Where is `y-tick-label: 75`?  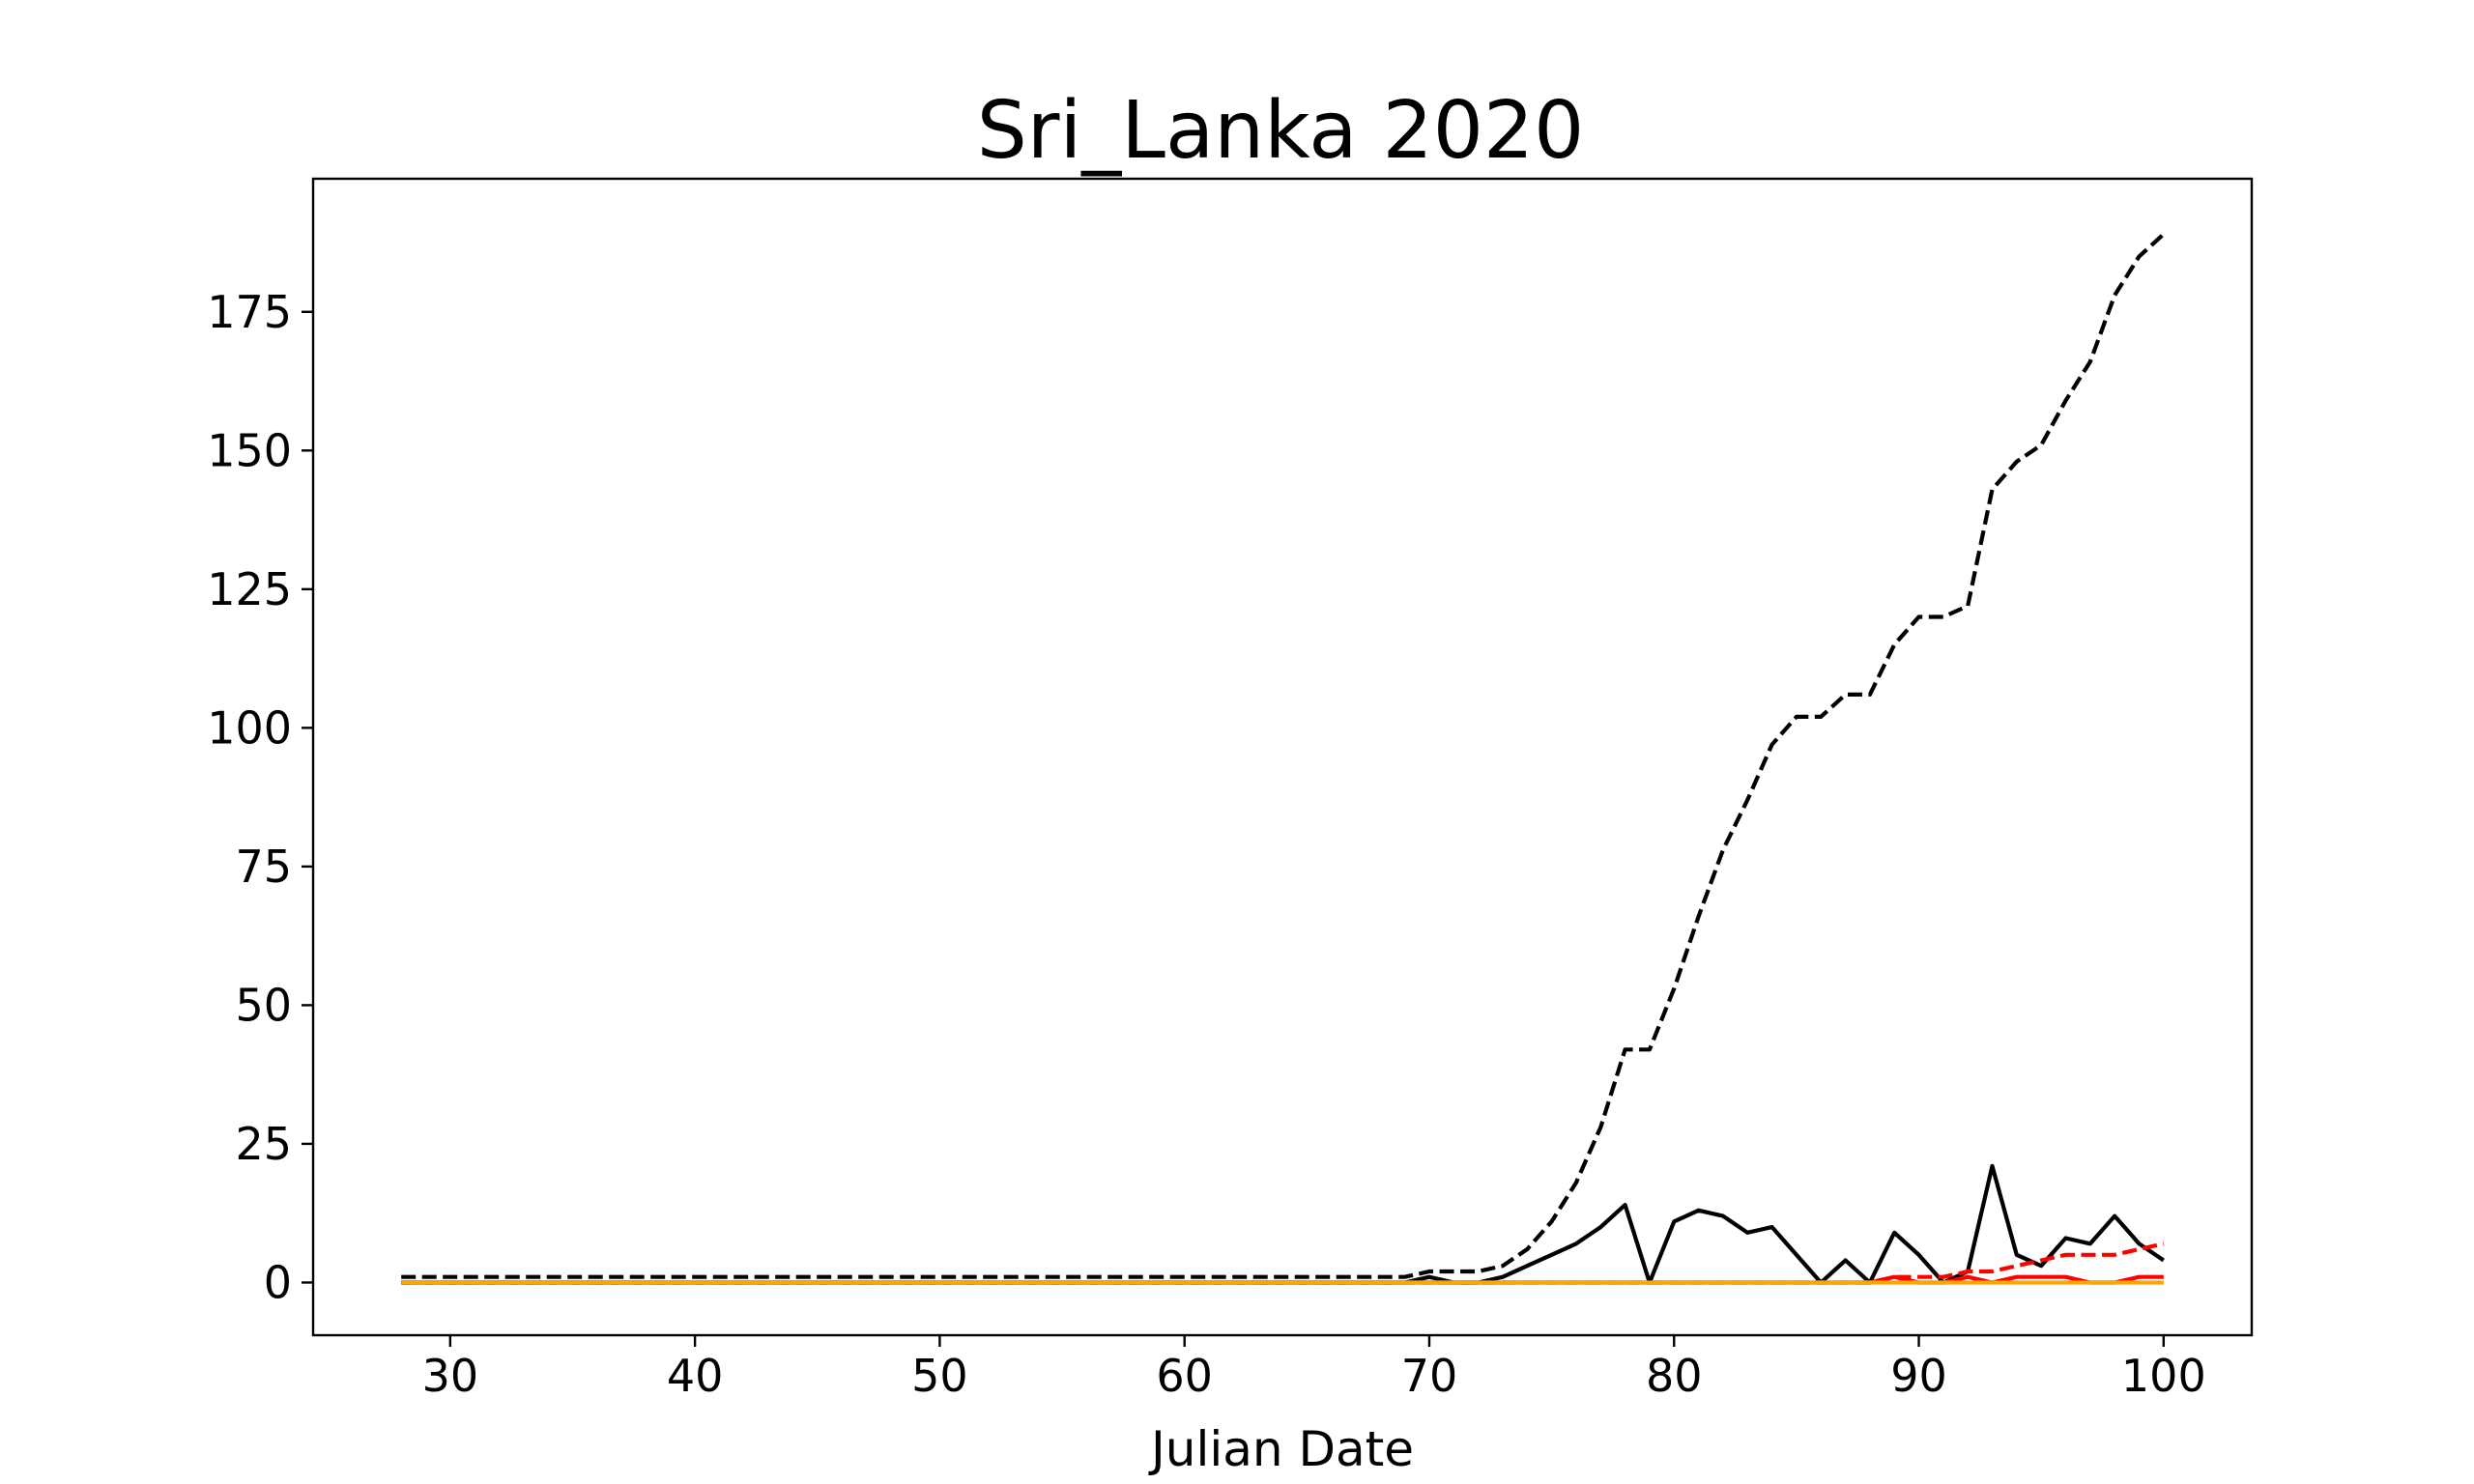 y-tick-label: 75 is located at coordinates (263, 867).